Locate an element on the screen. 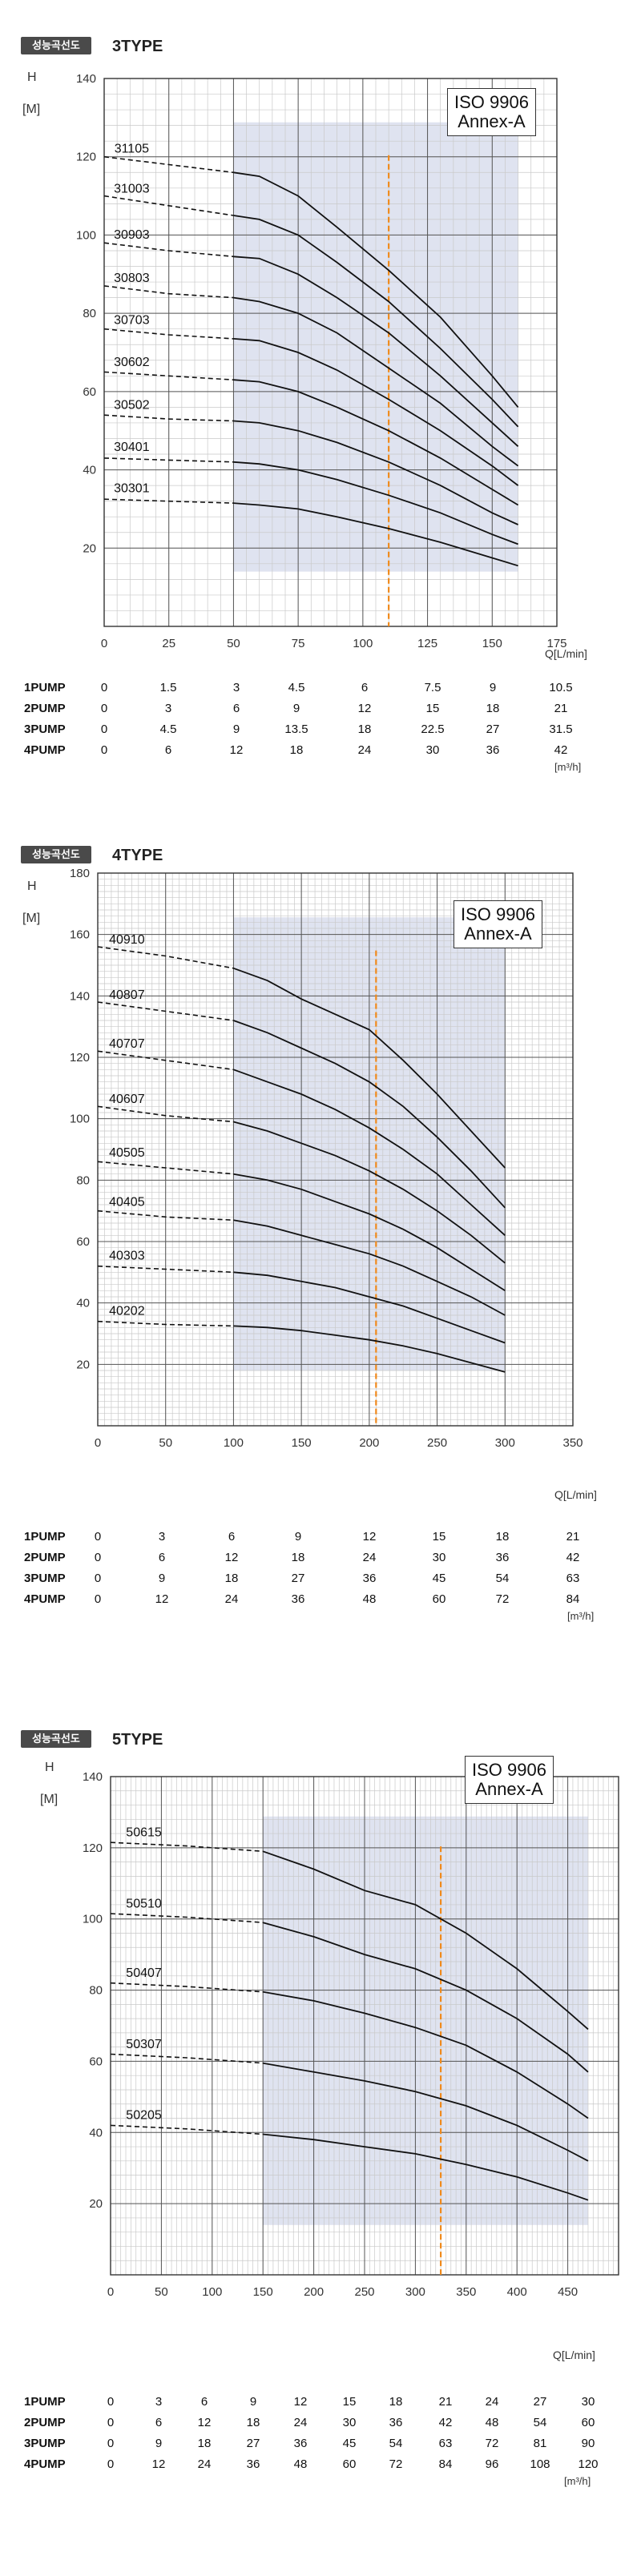  y-axis-unit: [M] is located at coordinates (31, 110).